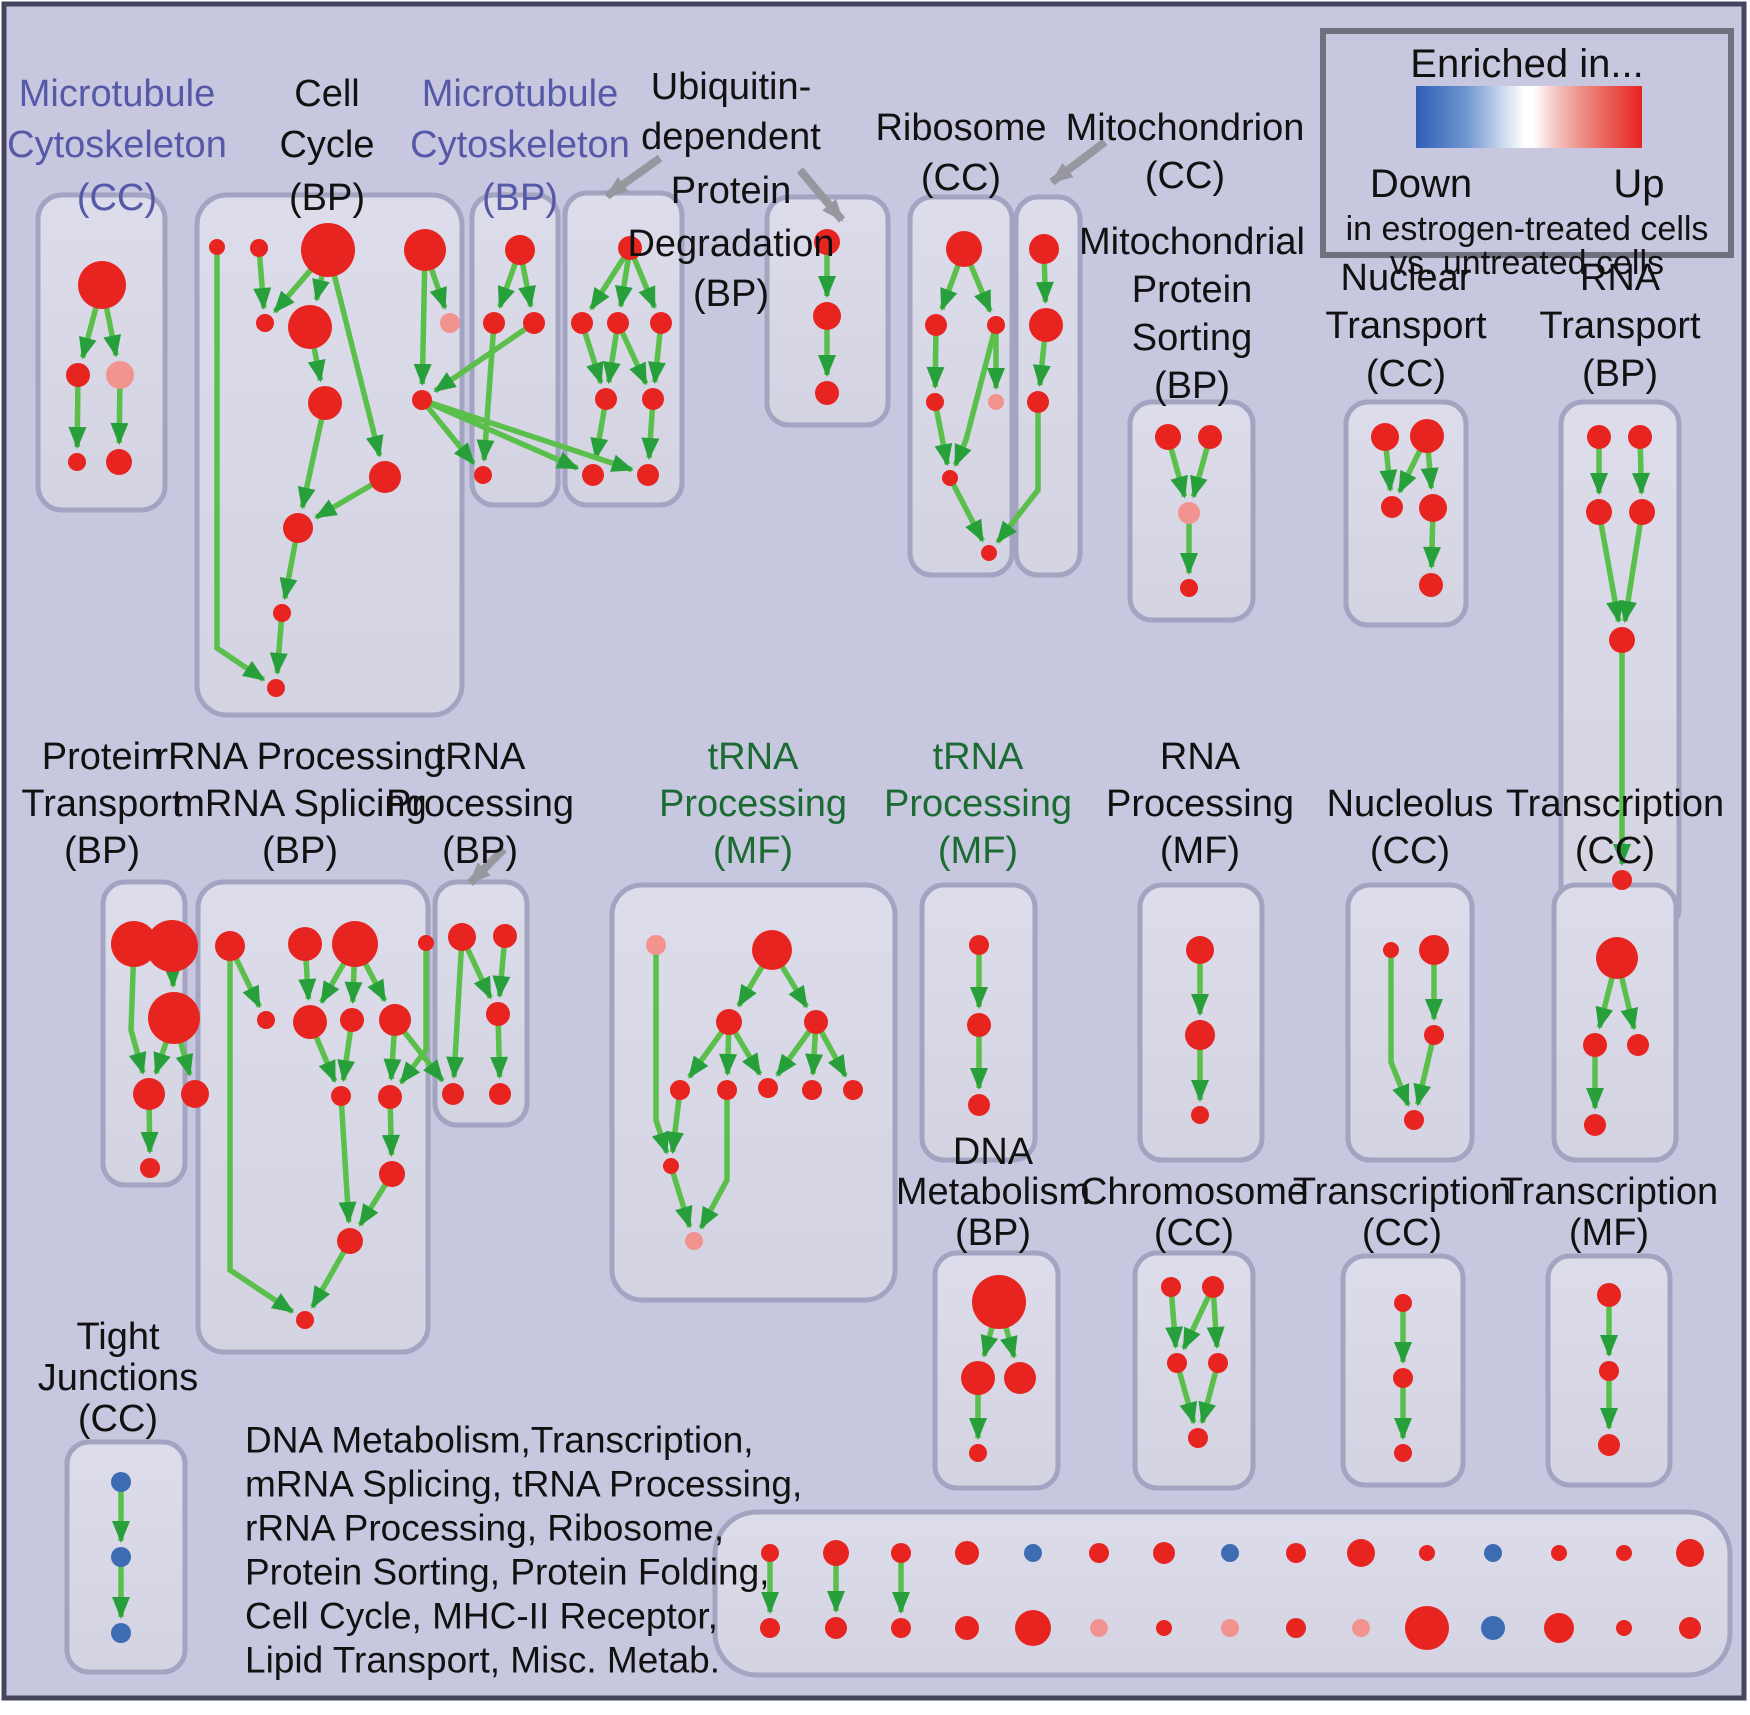 Image resolution: width=1750 pixels, height=1715 pixels. Describe the element at coordinates (395, 1020) in the screenshot. I see `go-term-node-rrna-processing-mrna-splicing-h` at that location.